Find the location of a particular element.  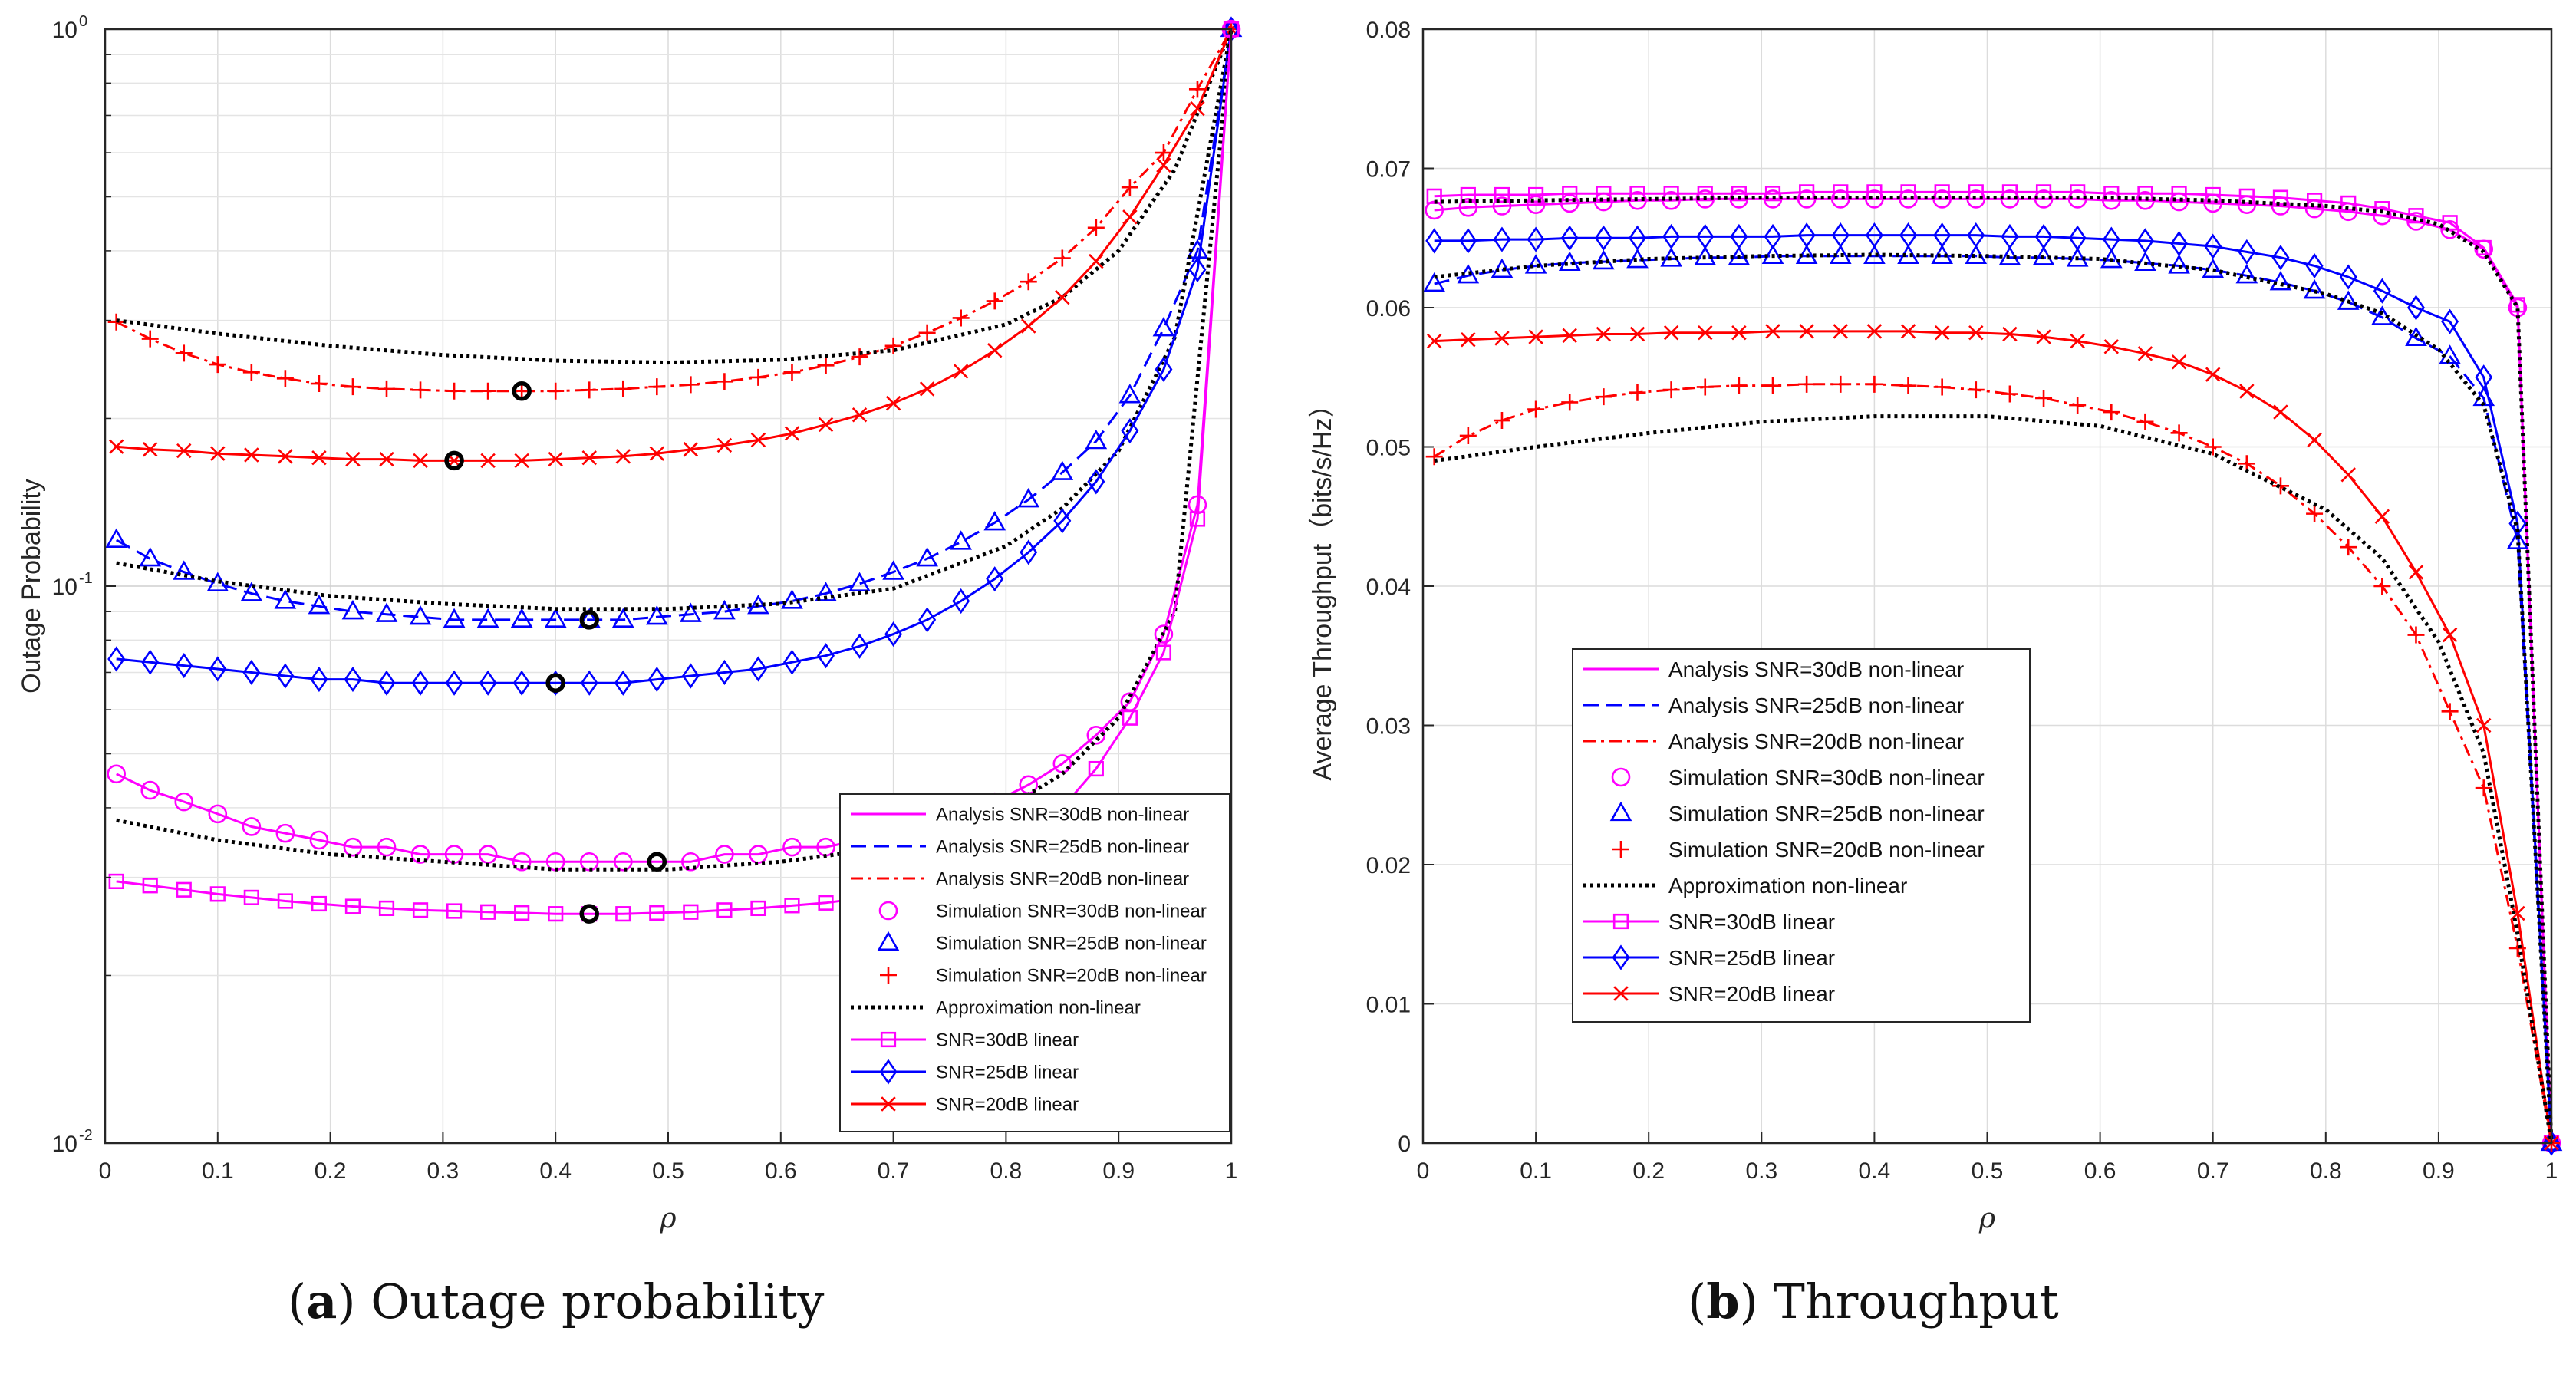

legend-box is located at coordinates (1034, 962).